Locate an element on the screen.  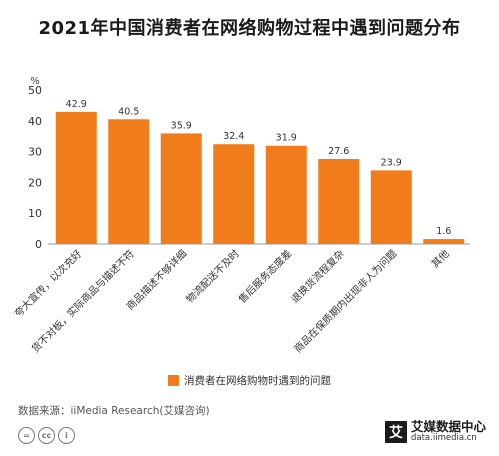
x-tick-label: 售后服务态度差 is located at coordinates (265, 276).